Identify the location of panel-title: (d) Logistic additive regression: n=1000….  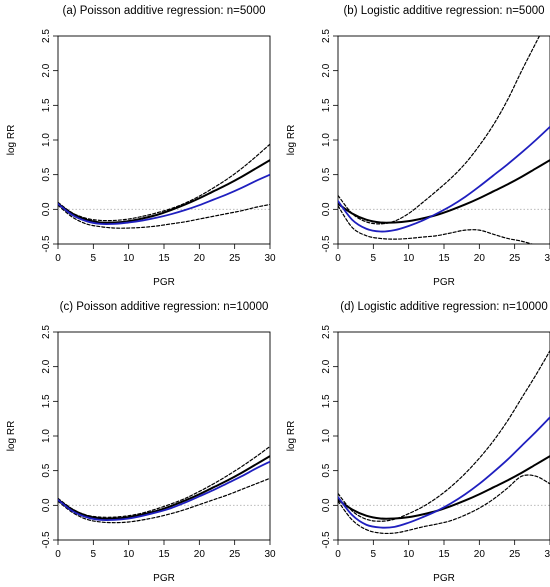
(443, 307).